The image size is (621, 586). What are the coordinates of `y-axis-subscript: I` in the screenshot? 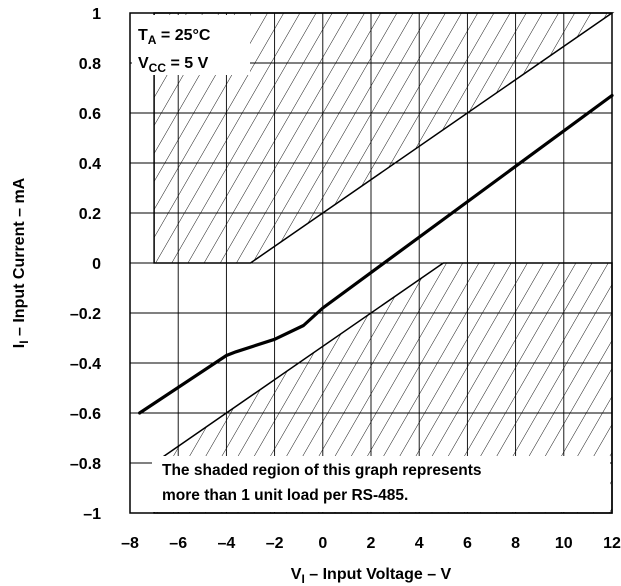 It's located at (24, 341).